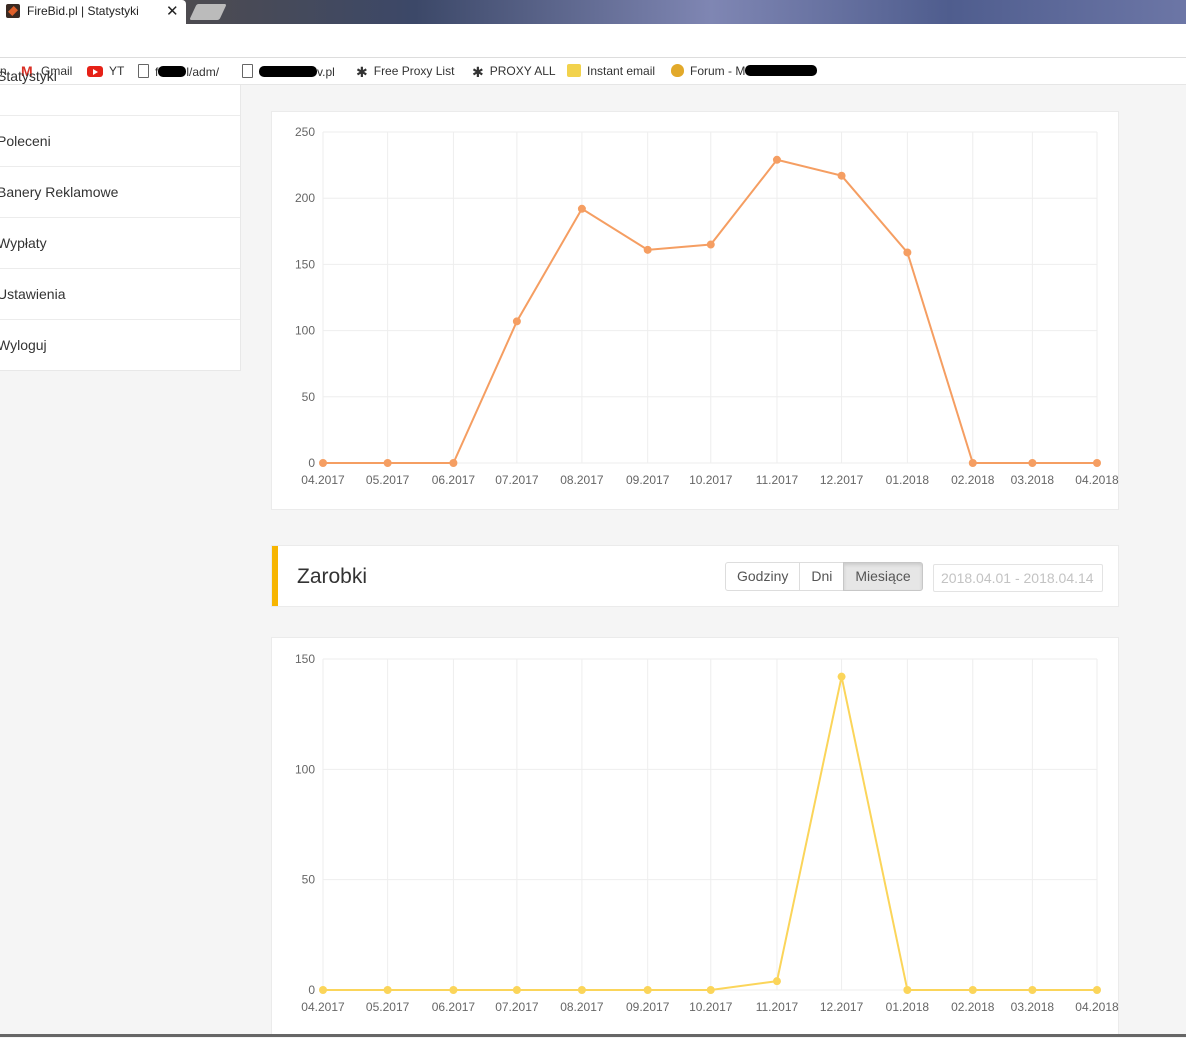 Image resolution: width=1186 pixels, height=1038 pixels. Describe the element at coordinates (883, 576) in the screenshot. I see `period-button-miesiace: Miesiące` at that location.